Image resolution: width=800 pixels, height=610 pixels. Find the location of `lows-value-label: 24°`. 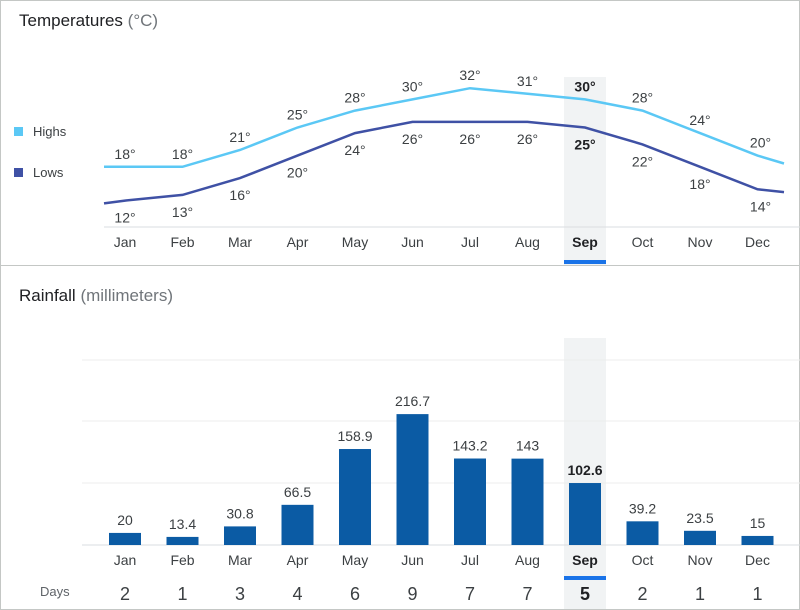

lows-value-label: 24° is located at coordinates (354, 150).